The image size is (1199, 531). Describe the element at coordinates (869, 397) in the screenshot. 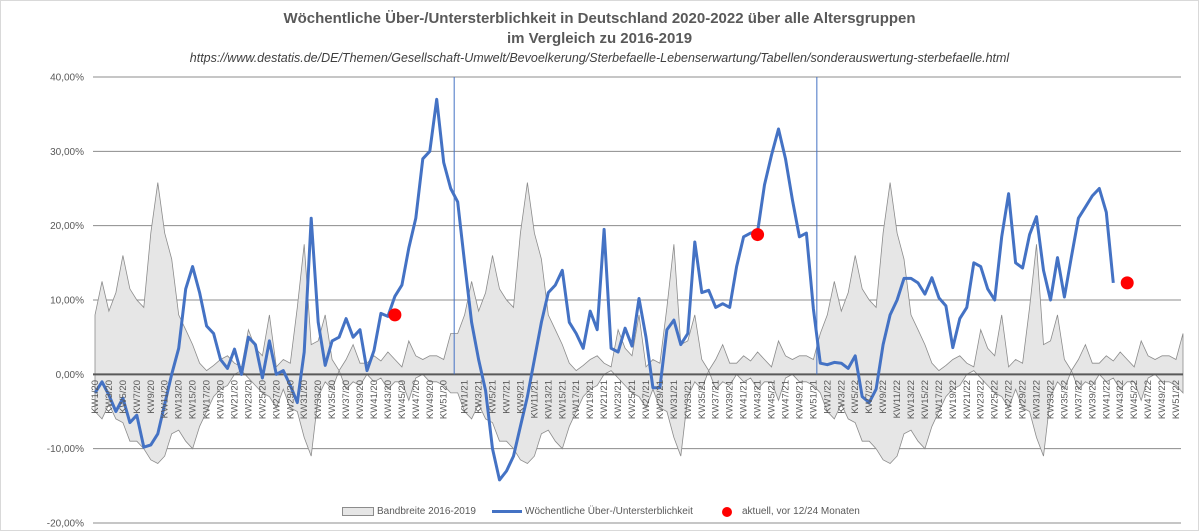

I see `x-tick-label: KW7/22` at that location.